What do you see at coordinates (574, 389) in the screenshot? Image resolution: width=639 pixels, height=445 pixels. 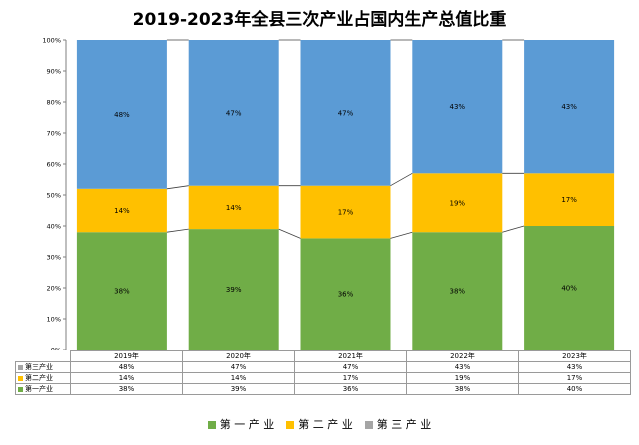 I see `table-cell: 40%` at bounding box center [574, 389].